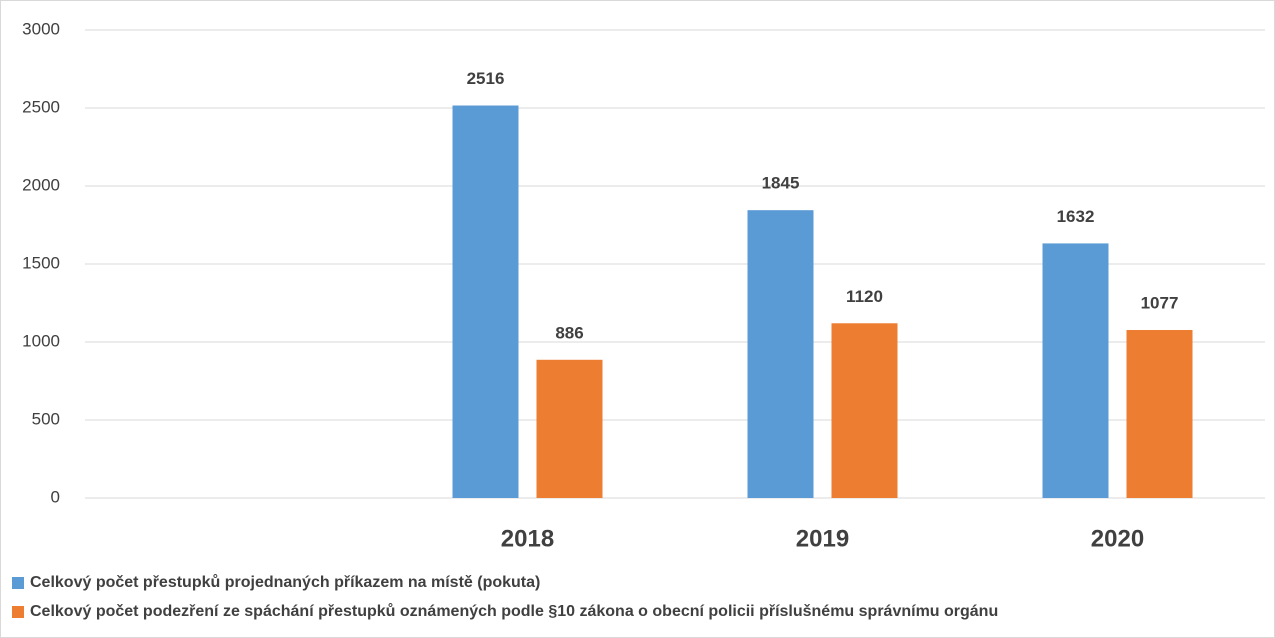 Image resolution: width=1275 pixels, height=638 pixels. Describe the element at coordinates (41, 184) in the screenshot. I see `y-tick-label: 2000` at that location.